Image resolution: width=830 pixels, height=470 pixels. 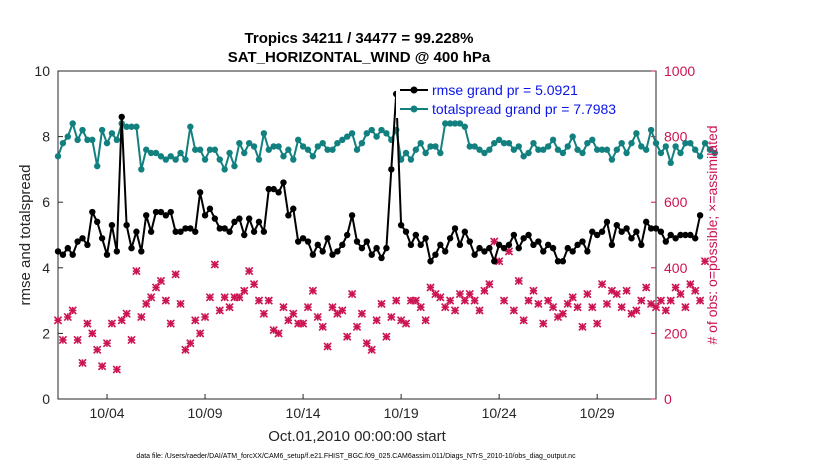 I want to click on y-axis-label-left: rmse and totalspread, so click(x=25, y=235).